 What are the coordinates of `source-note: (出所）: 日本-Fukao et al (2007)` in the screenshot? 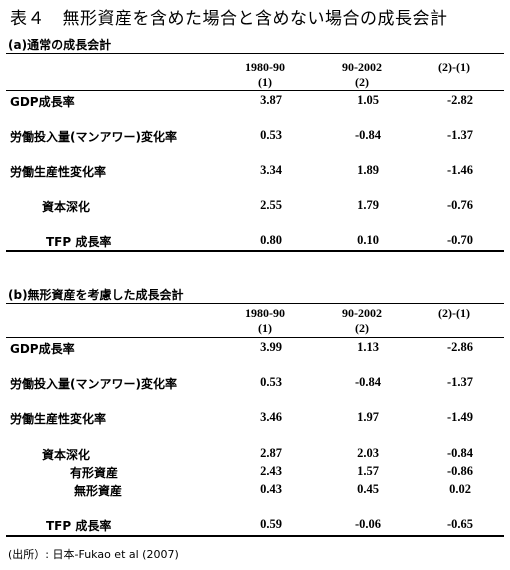 It's located at (93, 554).